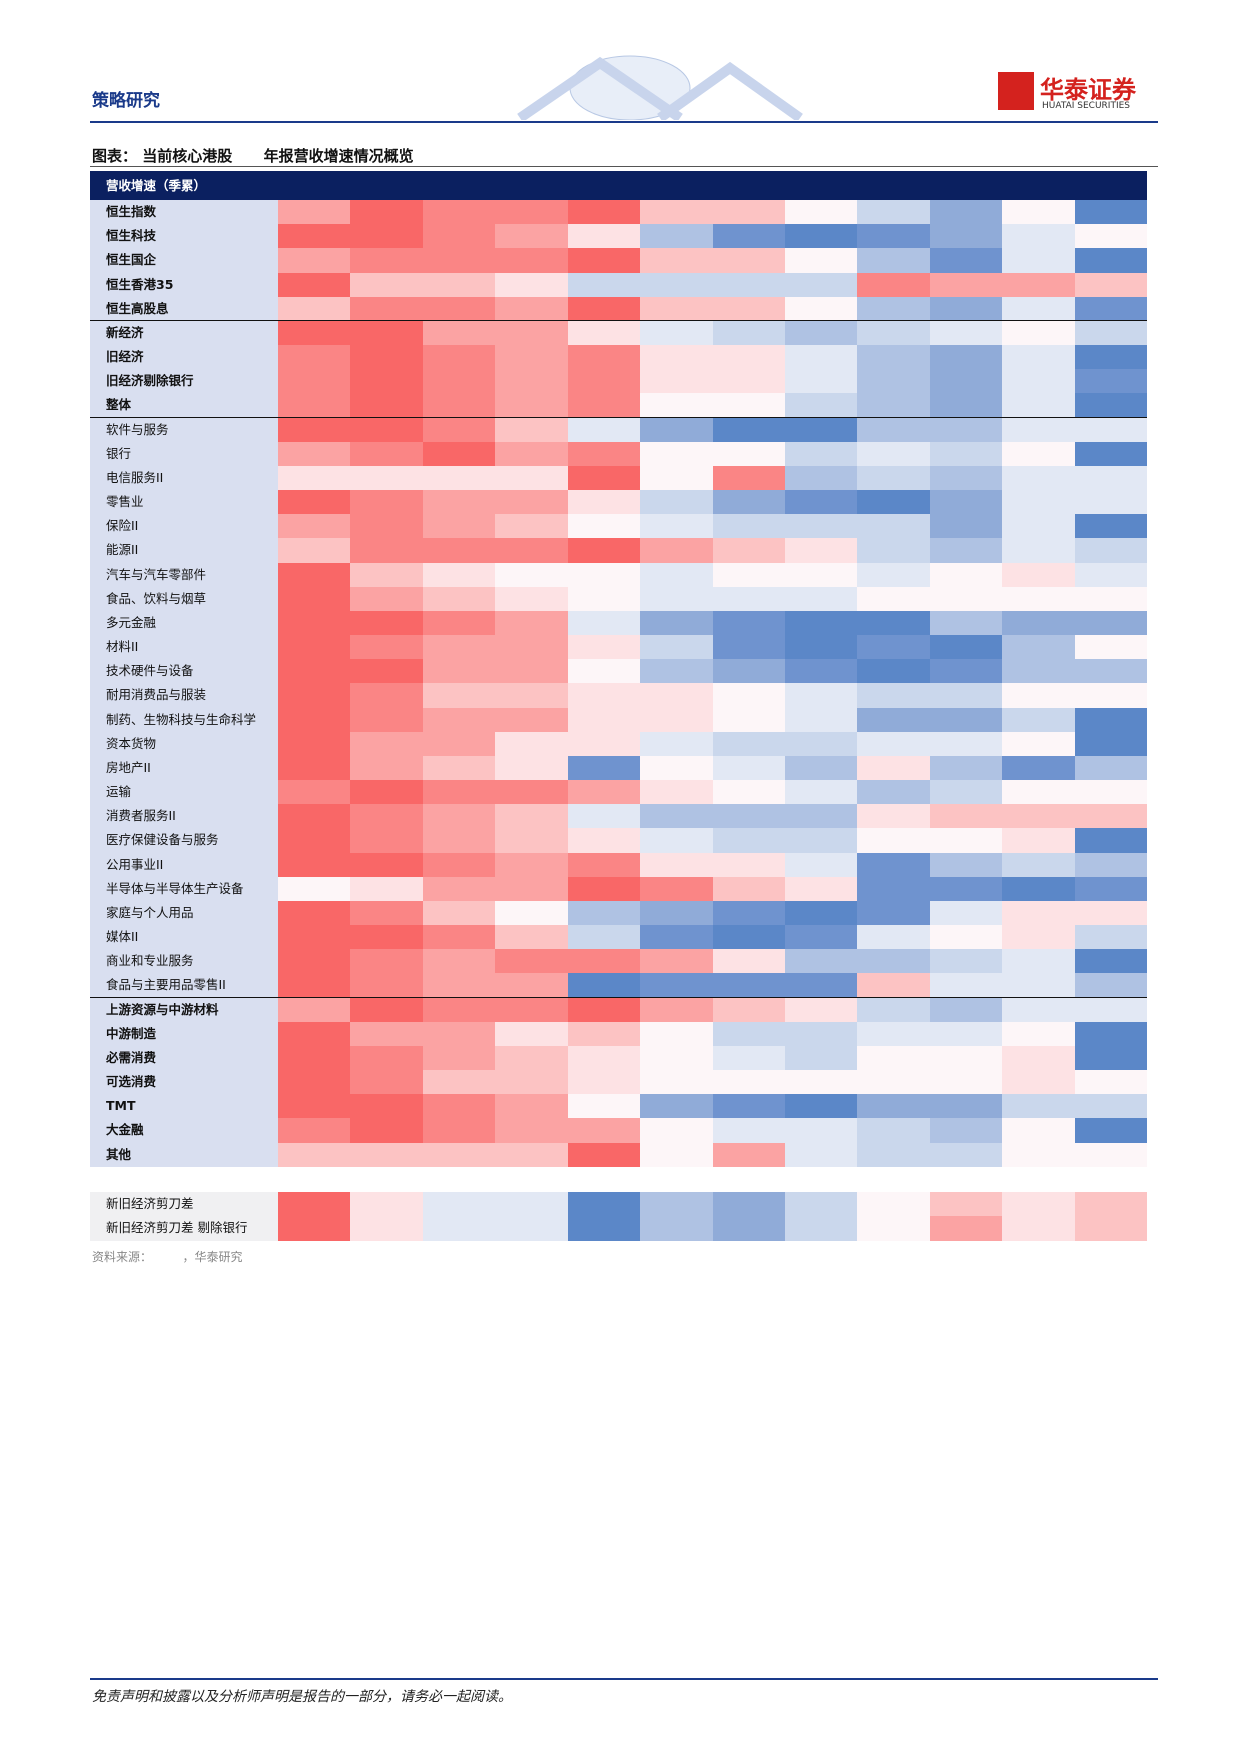 This screenshot has width=1240, height=1754. I want to click on row-label: 大金融, so click(125, 1130).